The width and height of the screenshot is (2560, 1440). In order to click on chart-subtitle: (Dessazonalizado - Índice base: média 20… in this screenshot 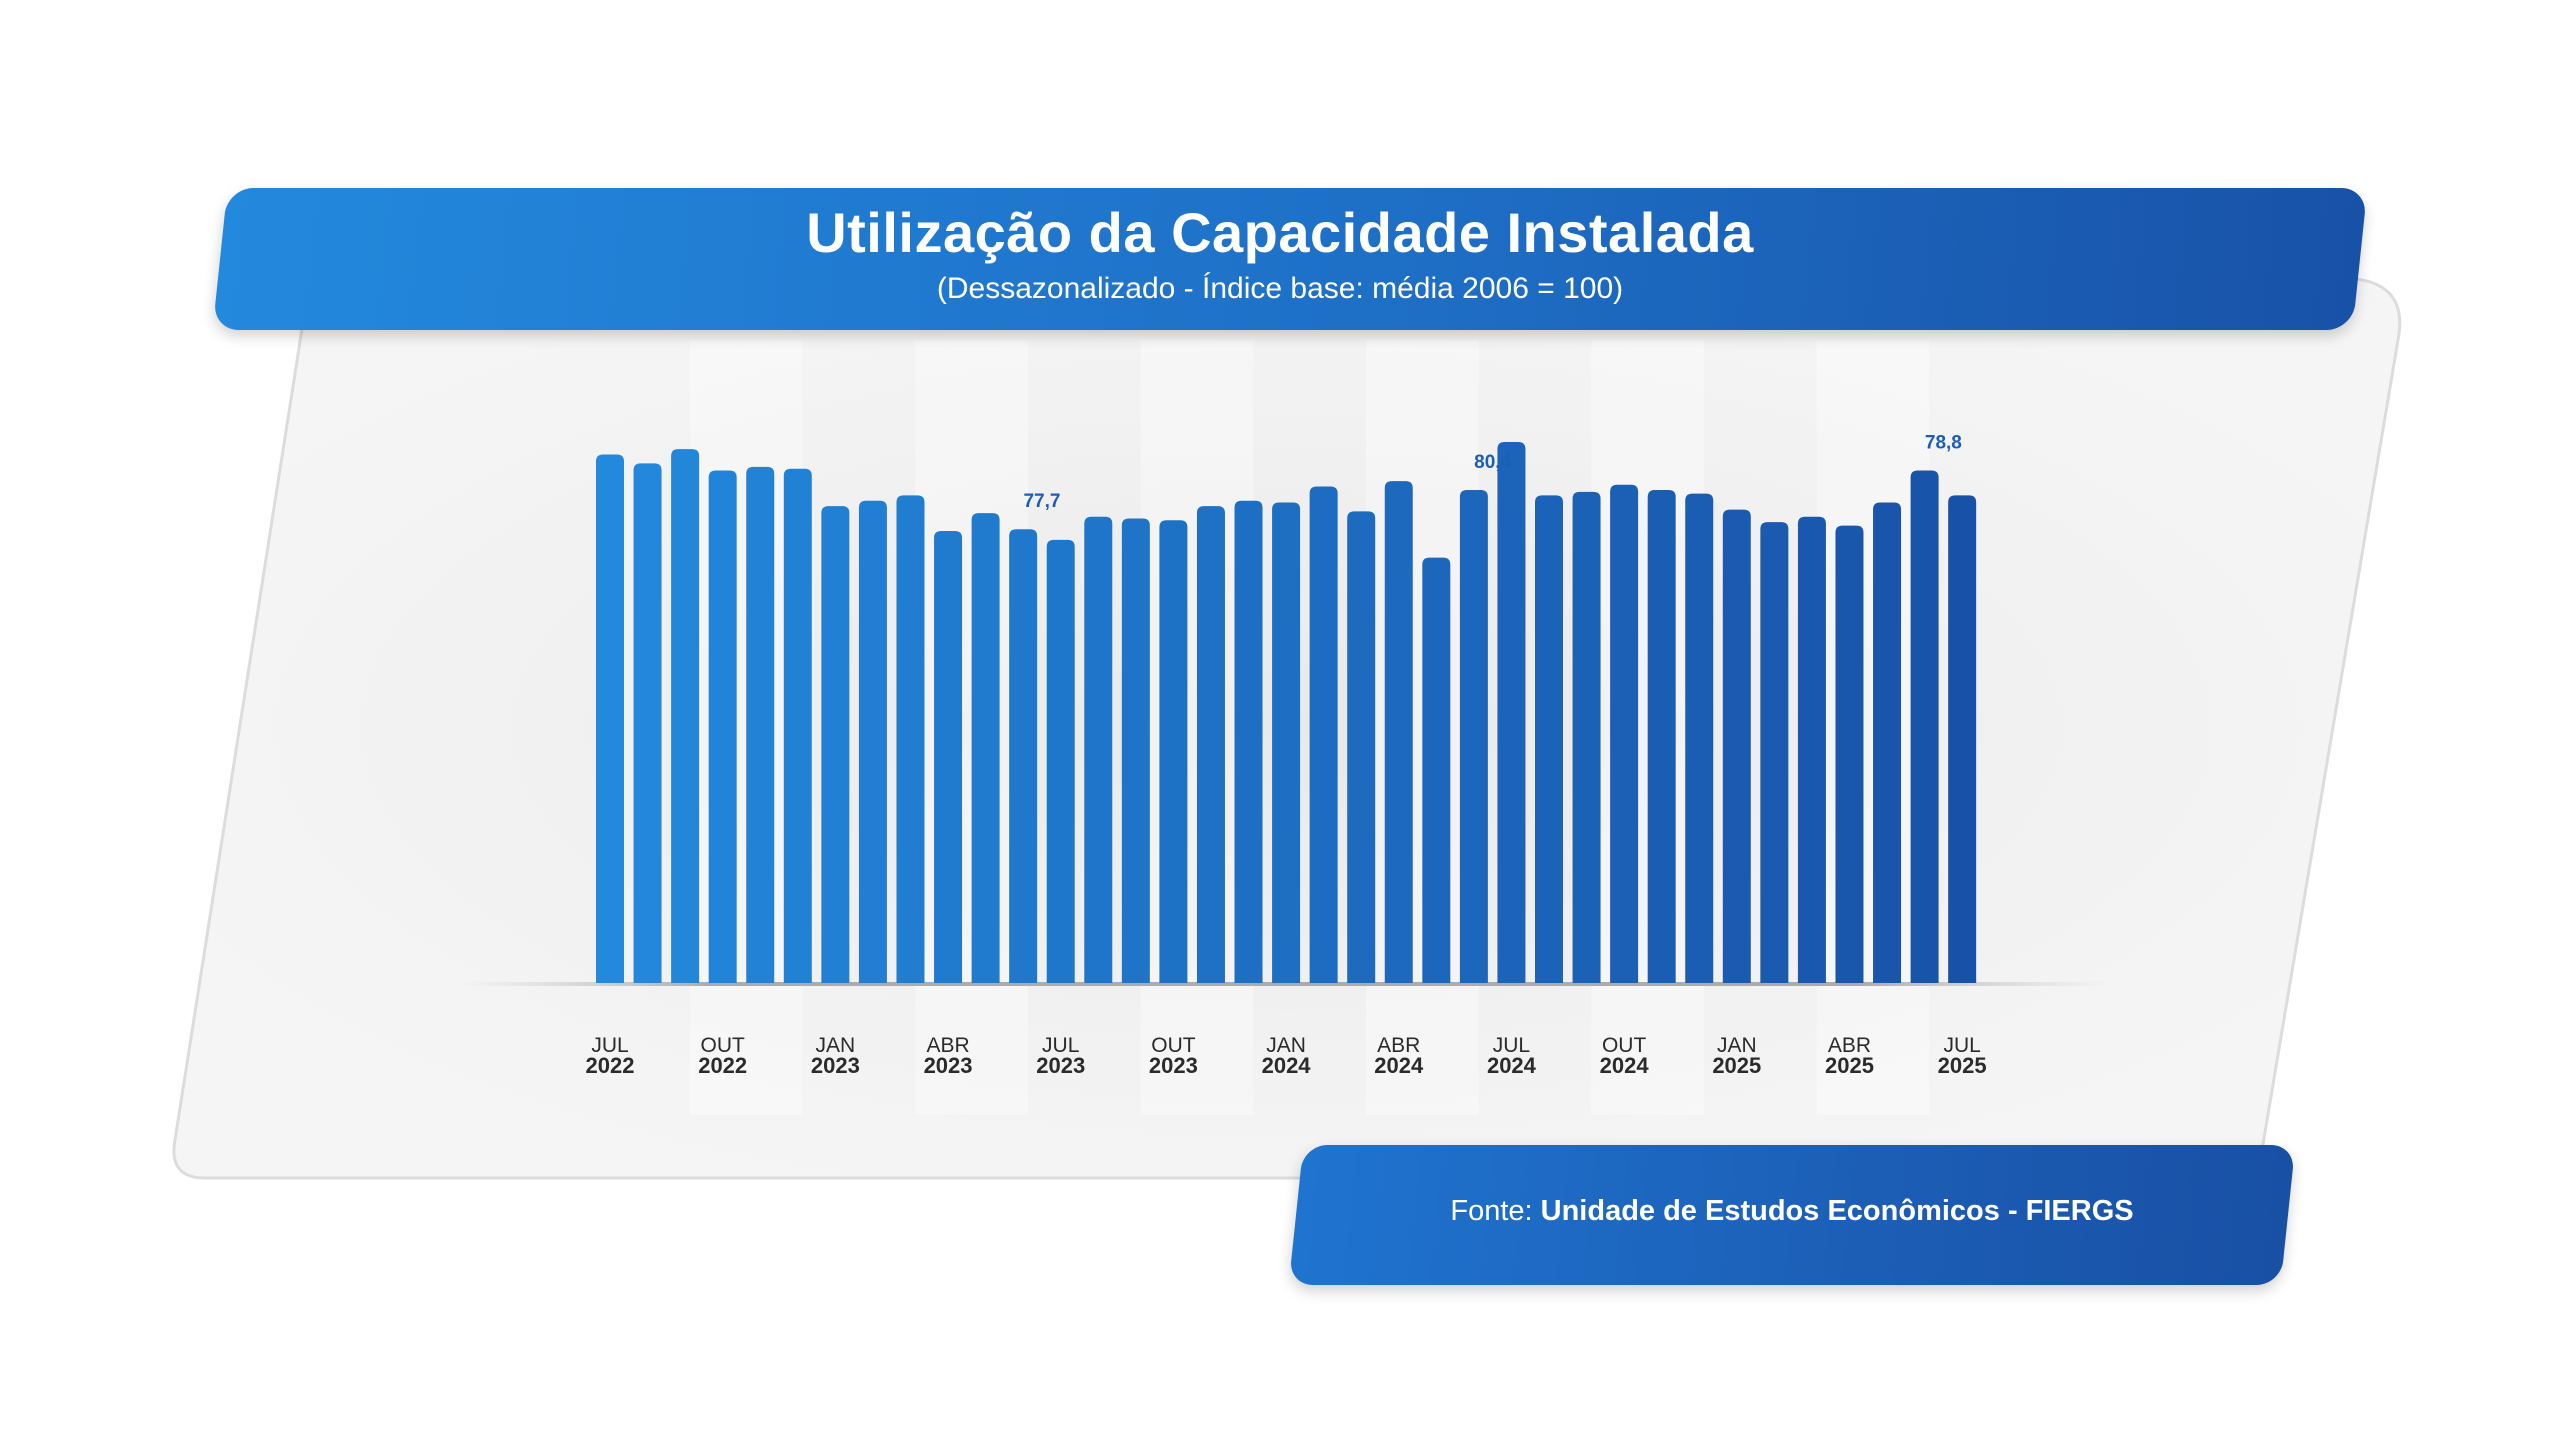, I will do `click(1280, 288)`.